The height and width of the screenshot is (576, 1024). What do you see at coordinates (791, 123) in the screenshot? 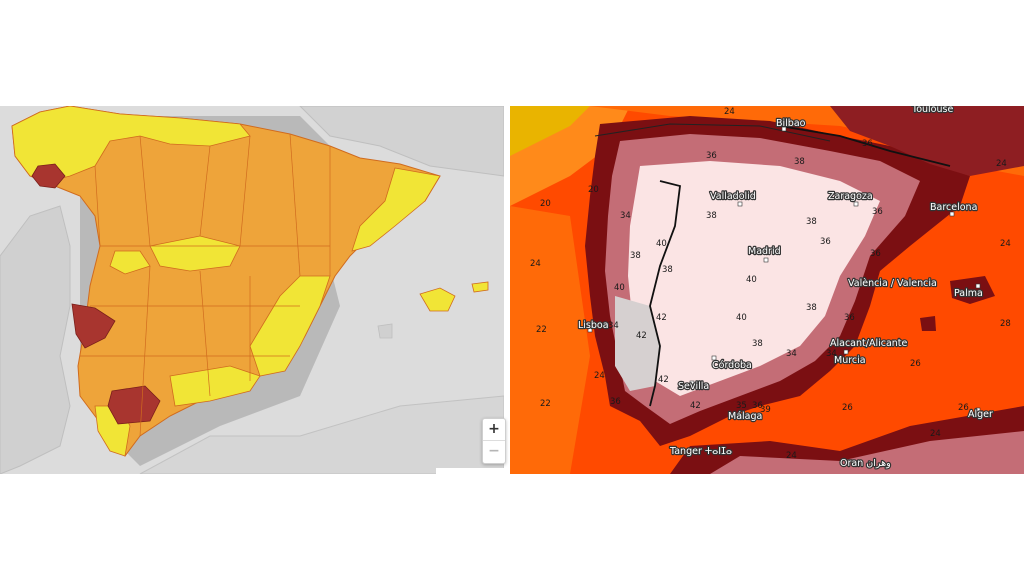
I see `city-bilbao: Bilbao` at bounding box center [791, 123].